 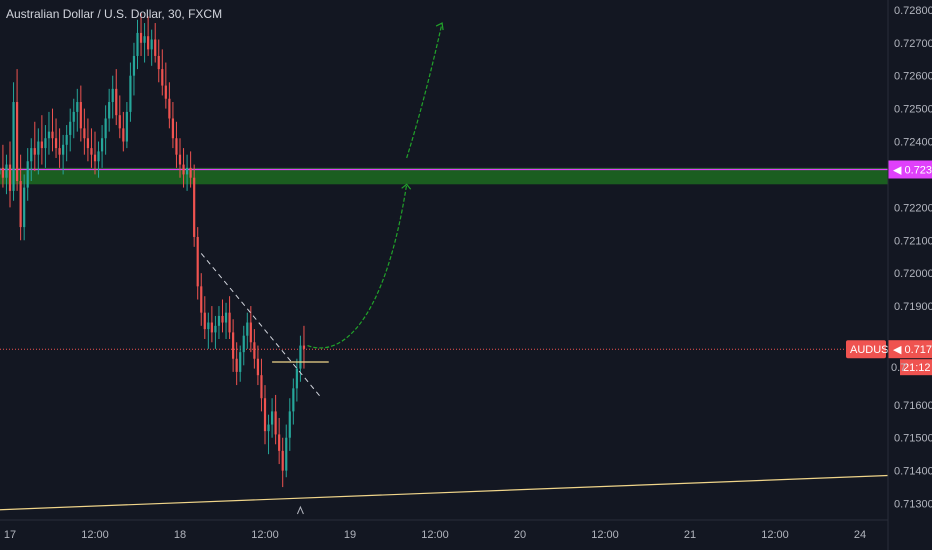 What do you see at coordinates (520, 535) in the screenshot?
I see `x-tick-label: 20` at bounding box center [520, 535].